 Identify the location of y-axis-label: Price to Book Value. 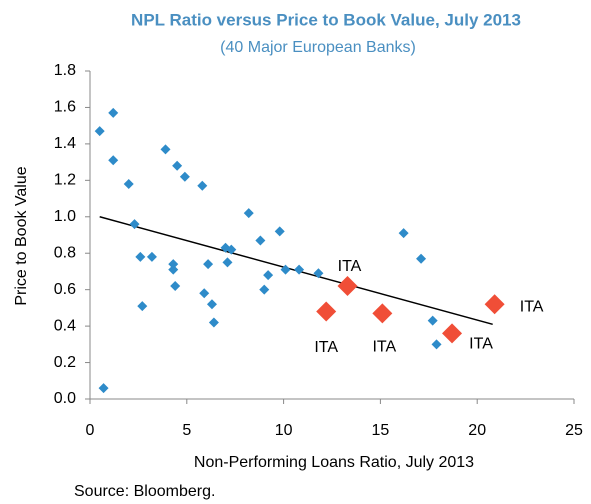
(21, 235).